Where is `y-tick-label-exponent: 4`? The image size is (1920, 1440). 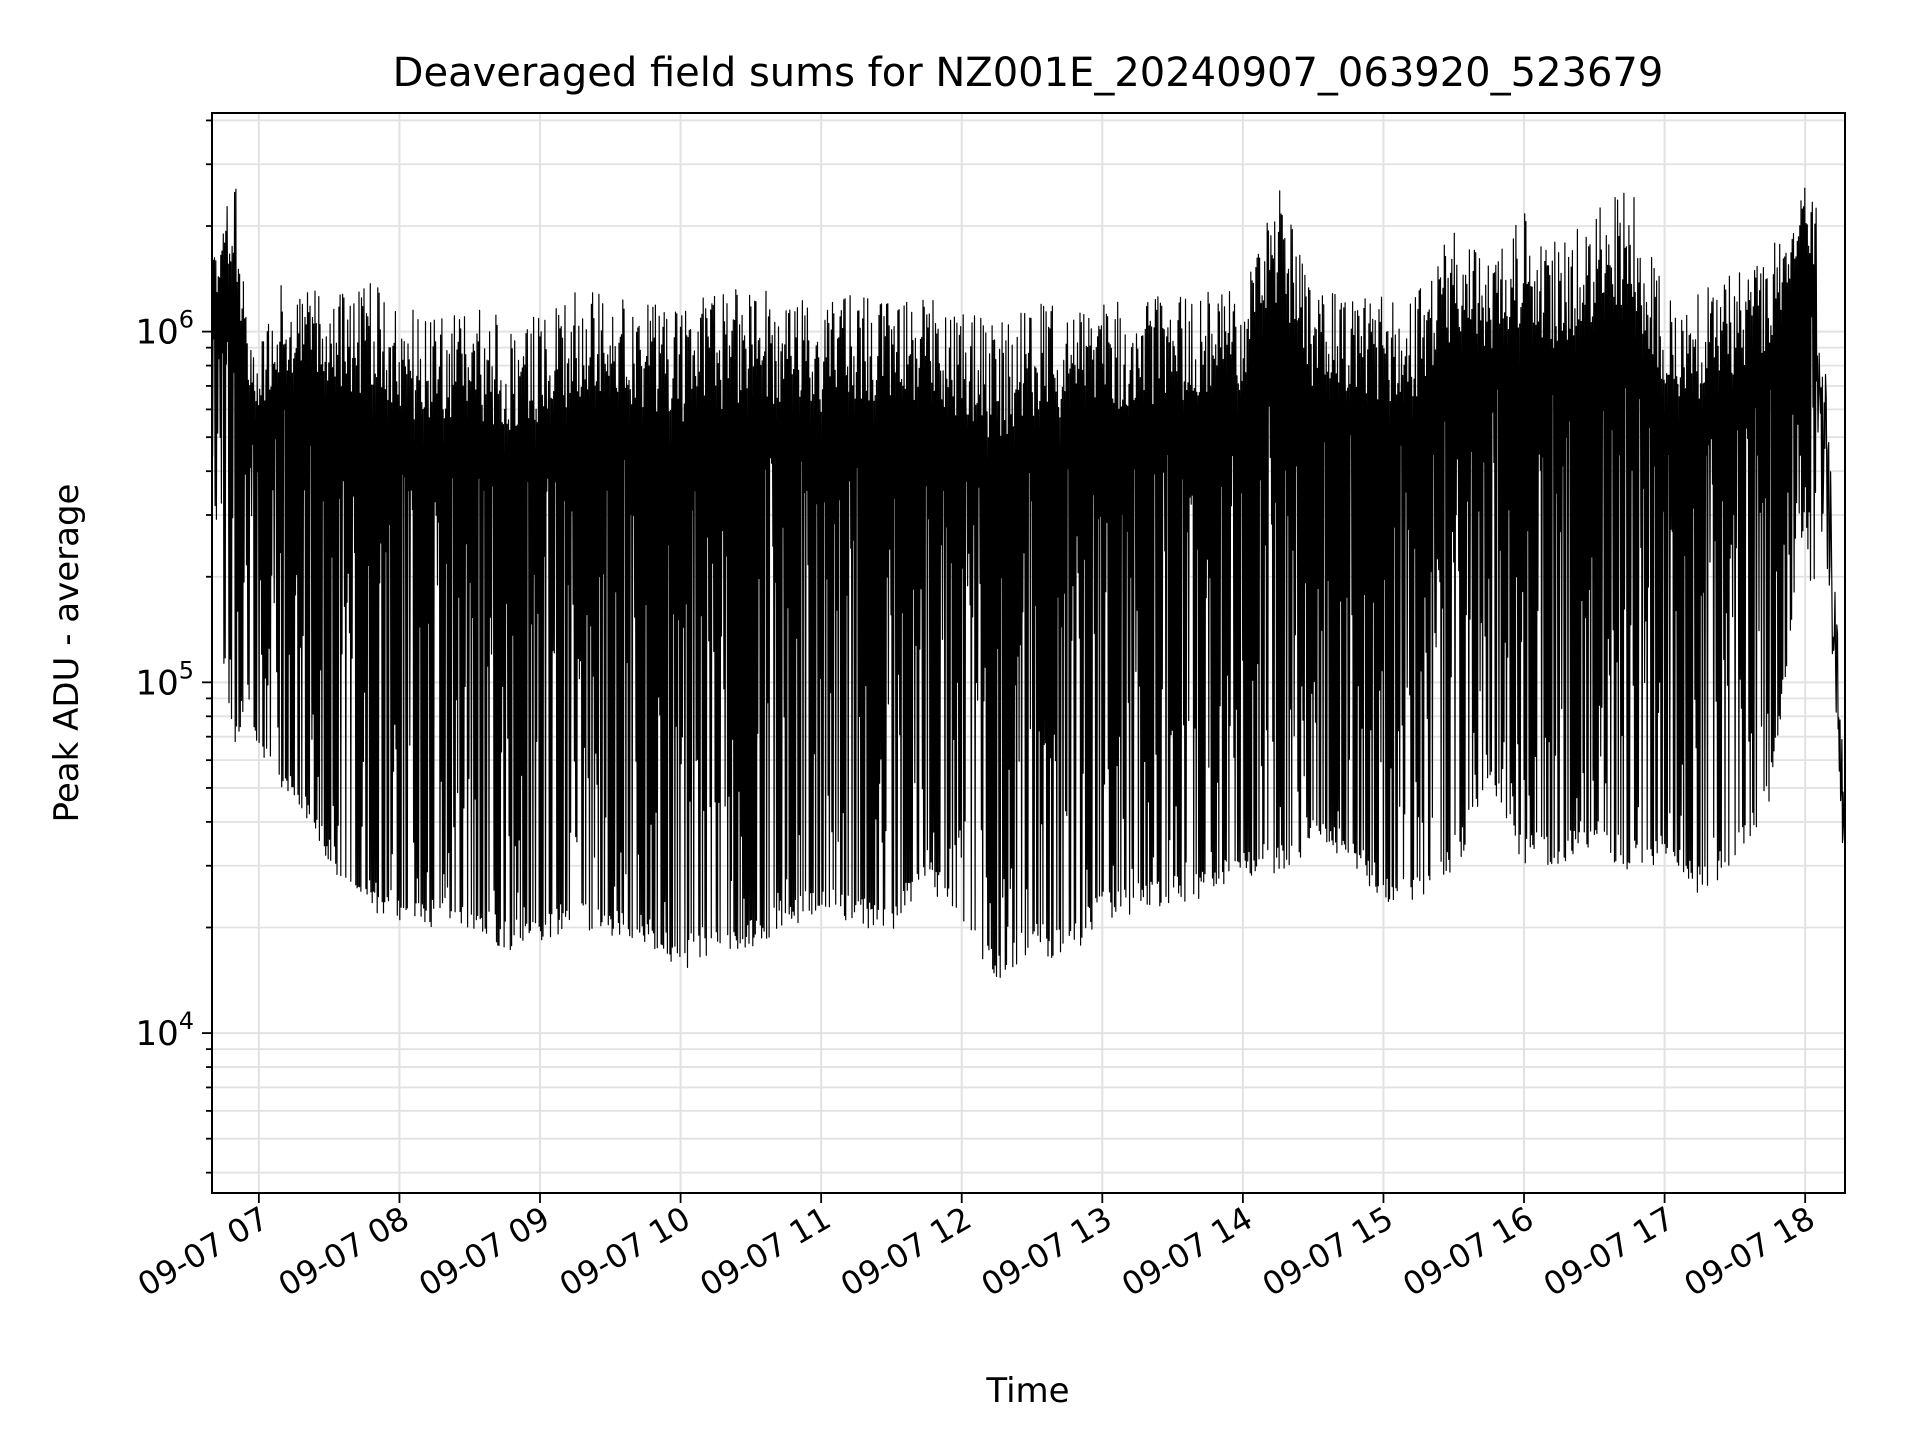
y-tick-label-exponent: 4 is located at coordinates (186, 1021).